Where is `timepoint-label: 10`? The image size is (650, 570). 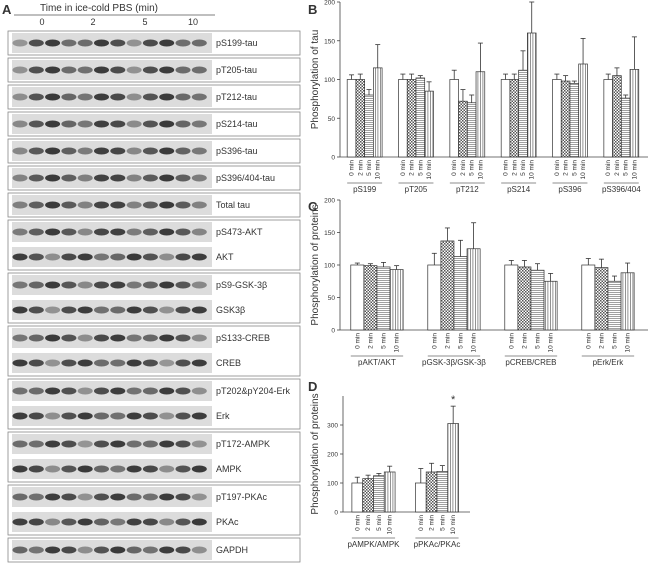
timepoint-label: 10 is located at coordinates (193, 22).